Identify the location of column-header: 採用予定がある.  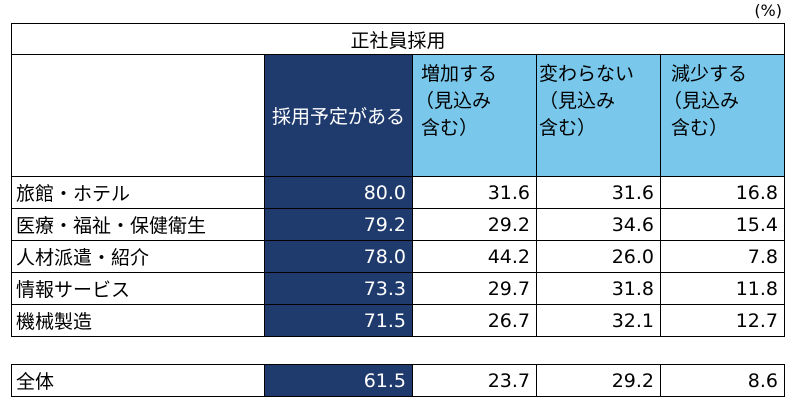
(338, 115).